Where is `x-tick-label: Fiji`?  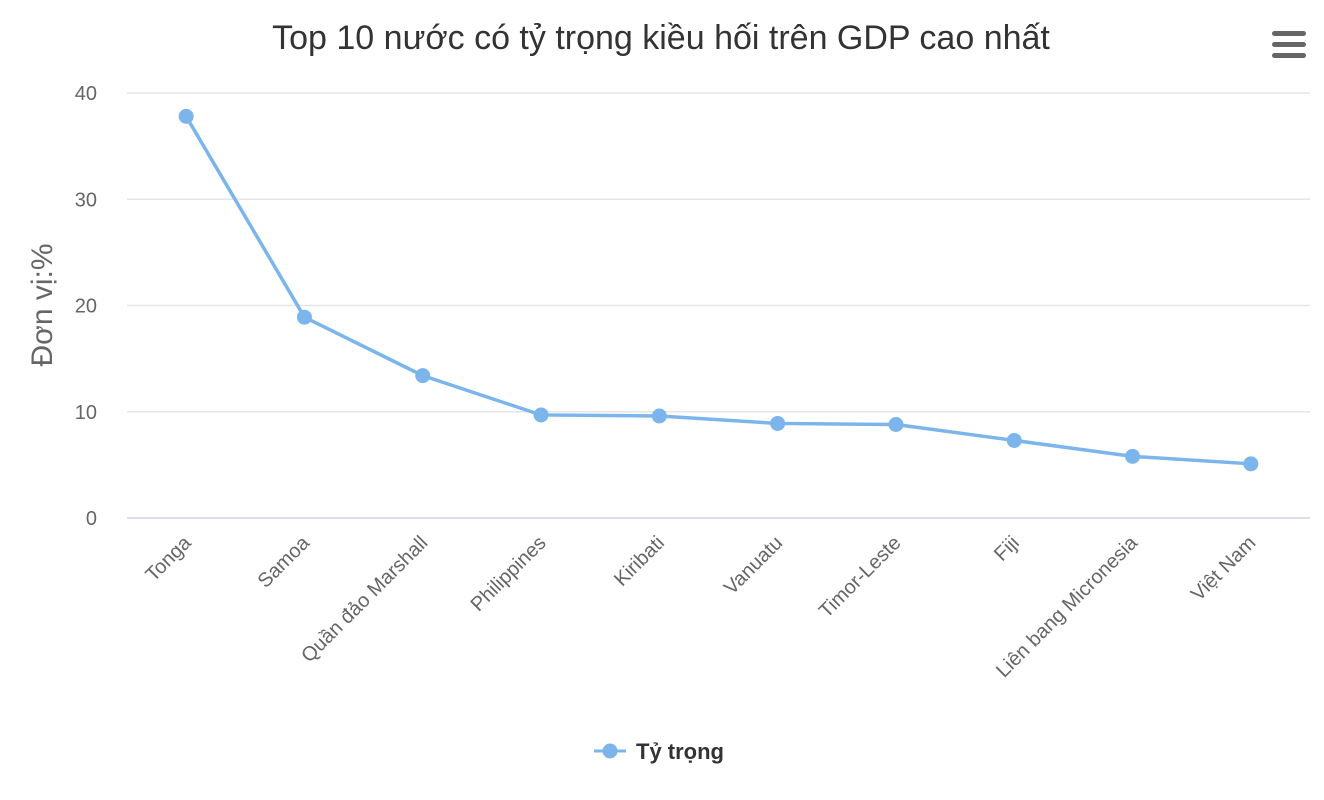 x-tick-label: Fiji is located at coordinates (1007, 549).